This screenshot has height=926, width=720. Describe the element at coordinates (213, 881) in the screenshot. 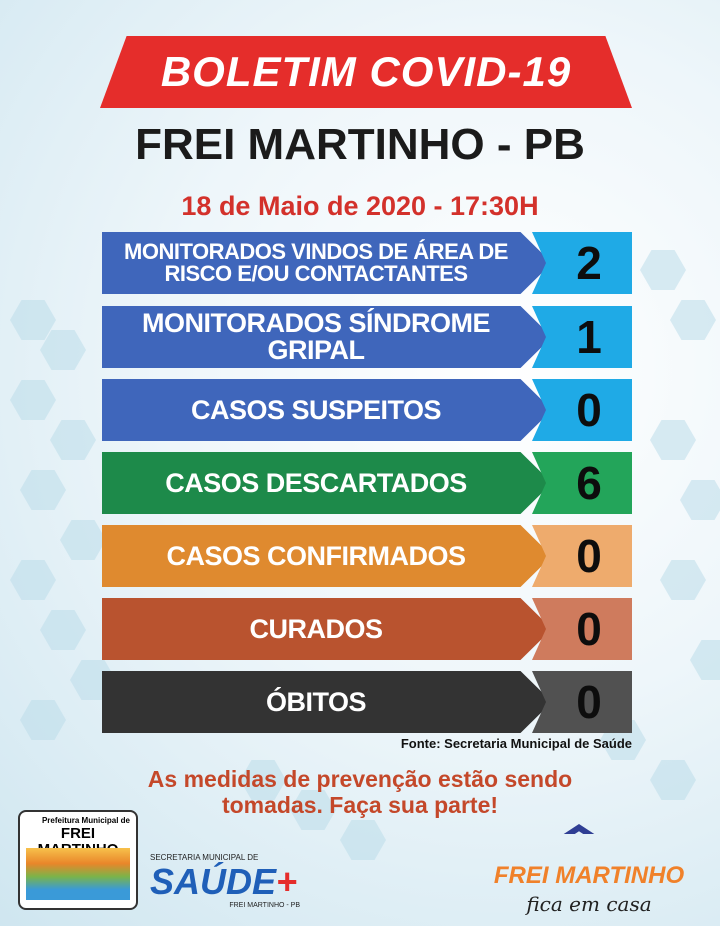

I see `saude-word: SAÚDE` at that location.